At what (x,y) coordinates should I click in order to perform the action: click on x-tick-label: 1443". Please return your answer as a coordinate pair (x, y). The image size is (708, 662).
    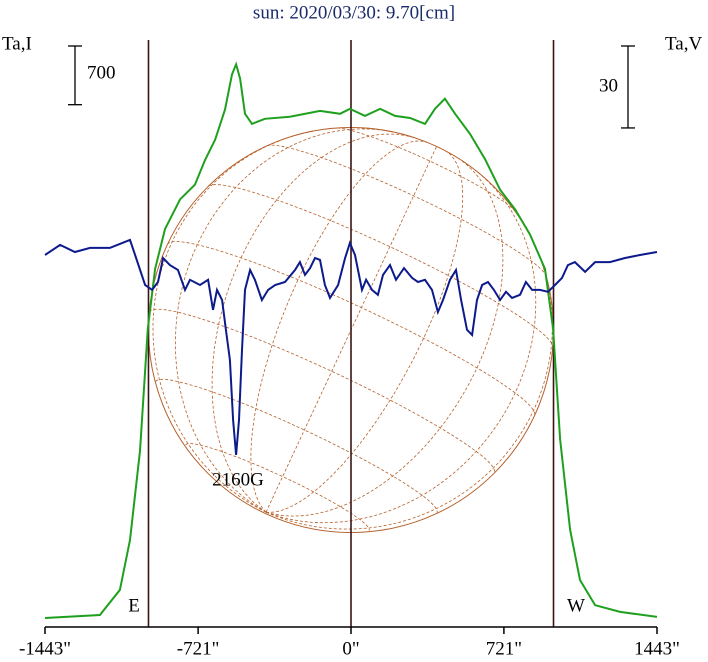
    Looking at the image, I should click on (657, 648).